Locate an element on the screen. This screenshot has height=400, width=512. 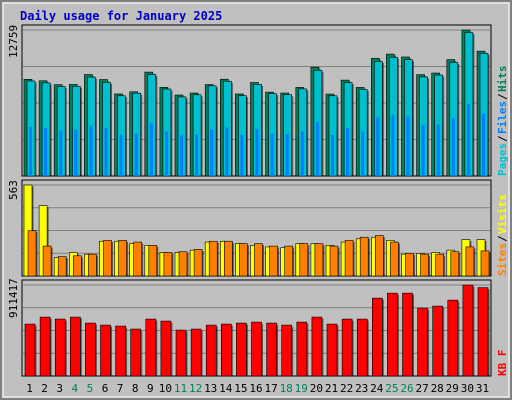
bar-sites-5-face is located at coordinates (92, 265).